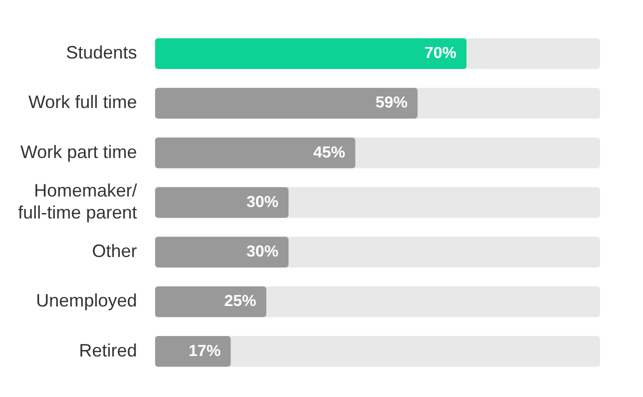 The image size is (643, 397). What do you see at coordinates (115, 251) in the screenshot?
I see `y-tick-label: Other` at bounding box center [115, 251].